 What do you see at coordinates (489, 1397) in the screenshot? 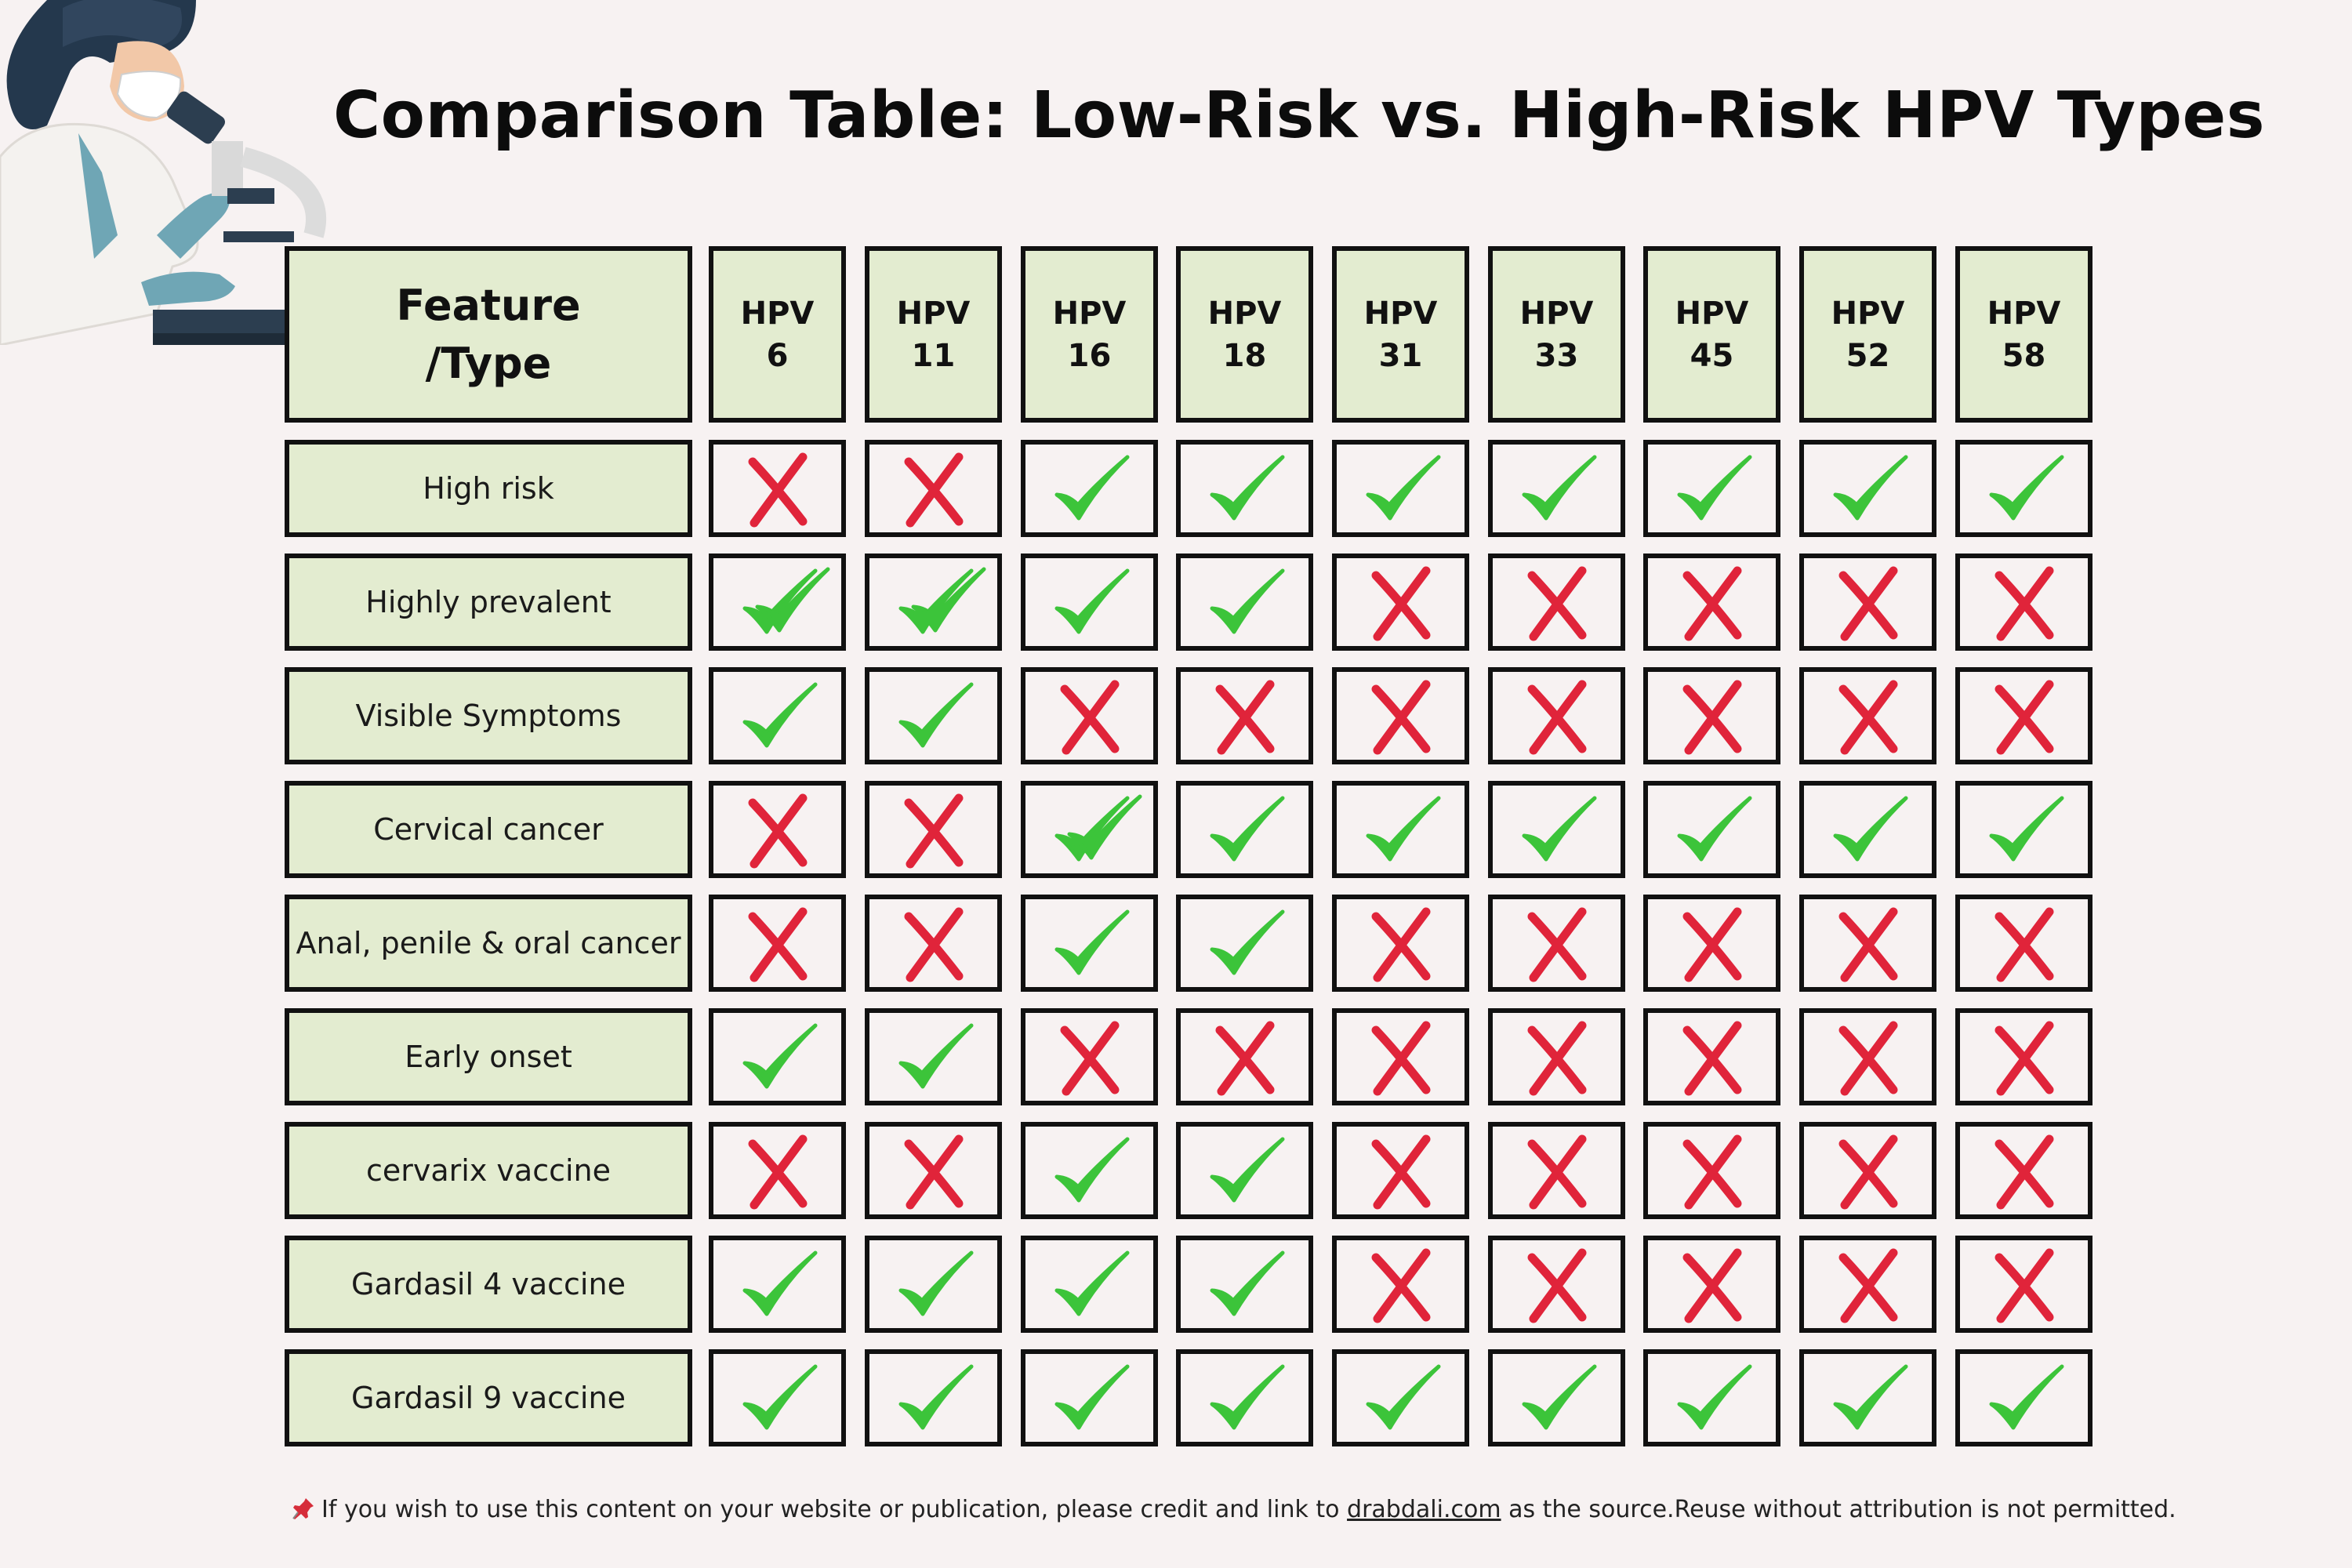
I see `row-label: Gardasil 9 vaccine` at bounding box center [489, 1397].